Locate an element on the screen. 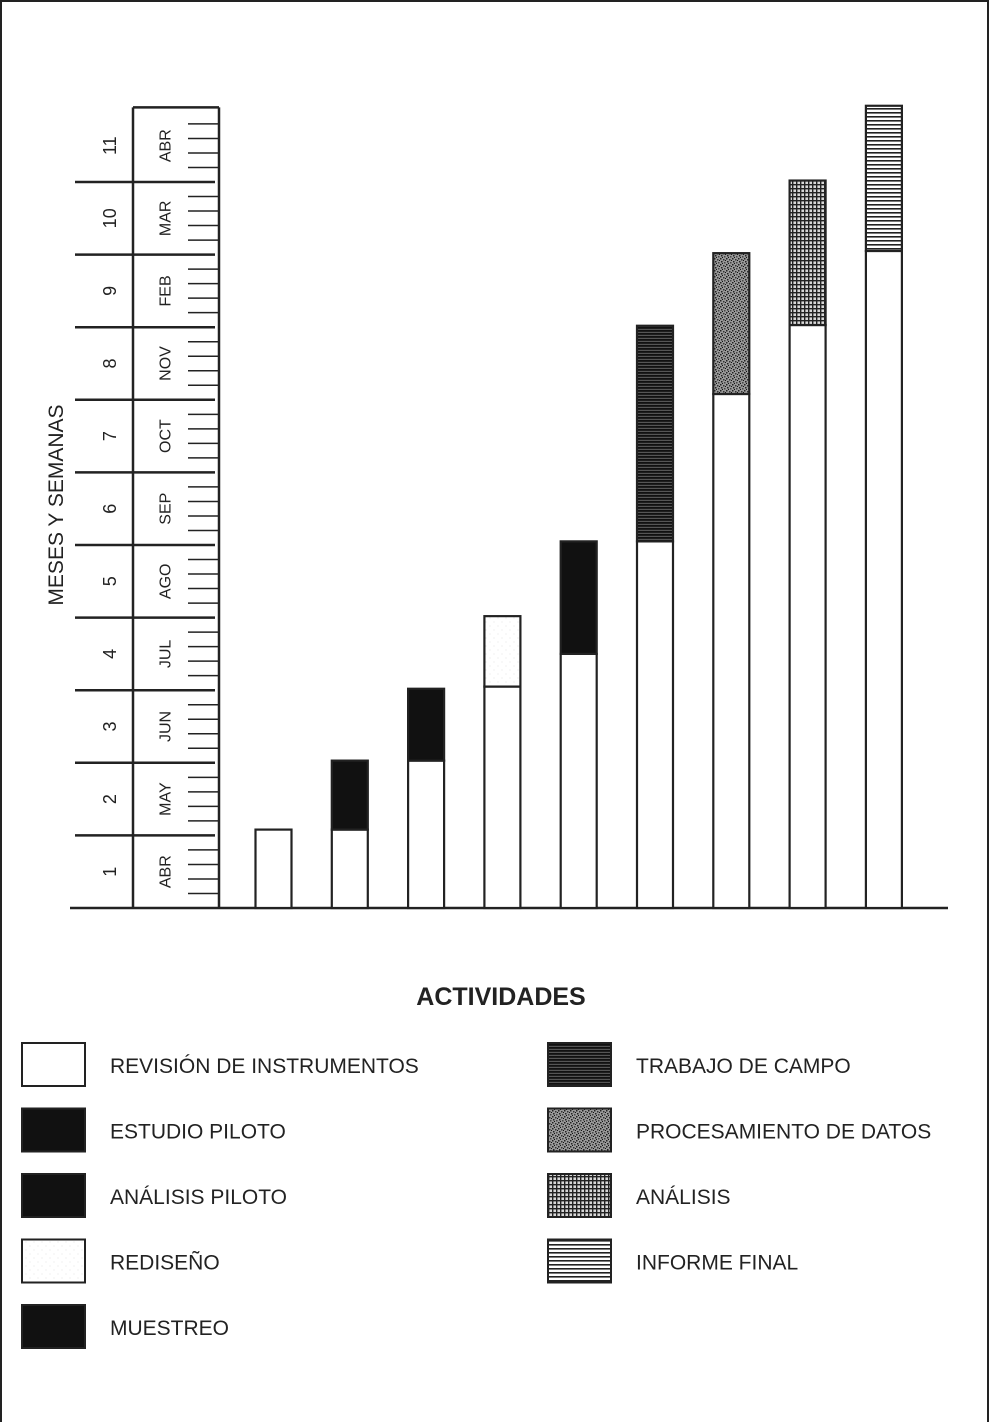  bar-segment-9-top is located at coordinates (884, 178).